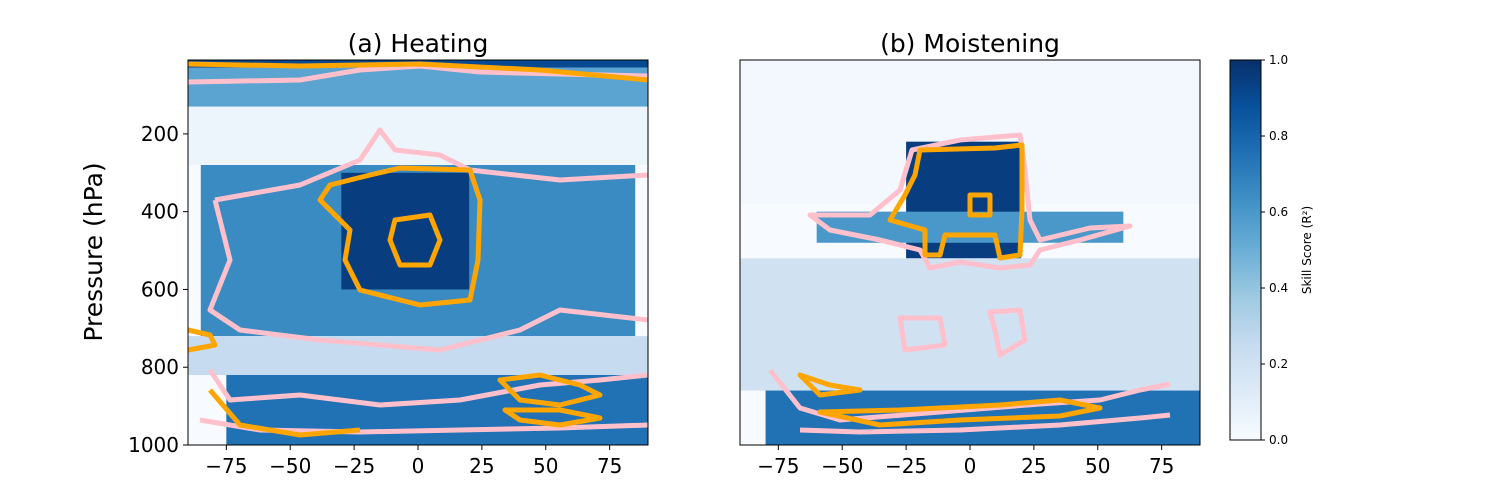  I want to click on colorbar: 0.0 0.2 0.4 0.6 0.8 1.0 Skill Score (R²), so click(1271, 250).